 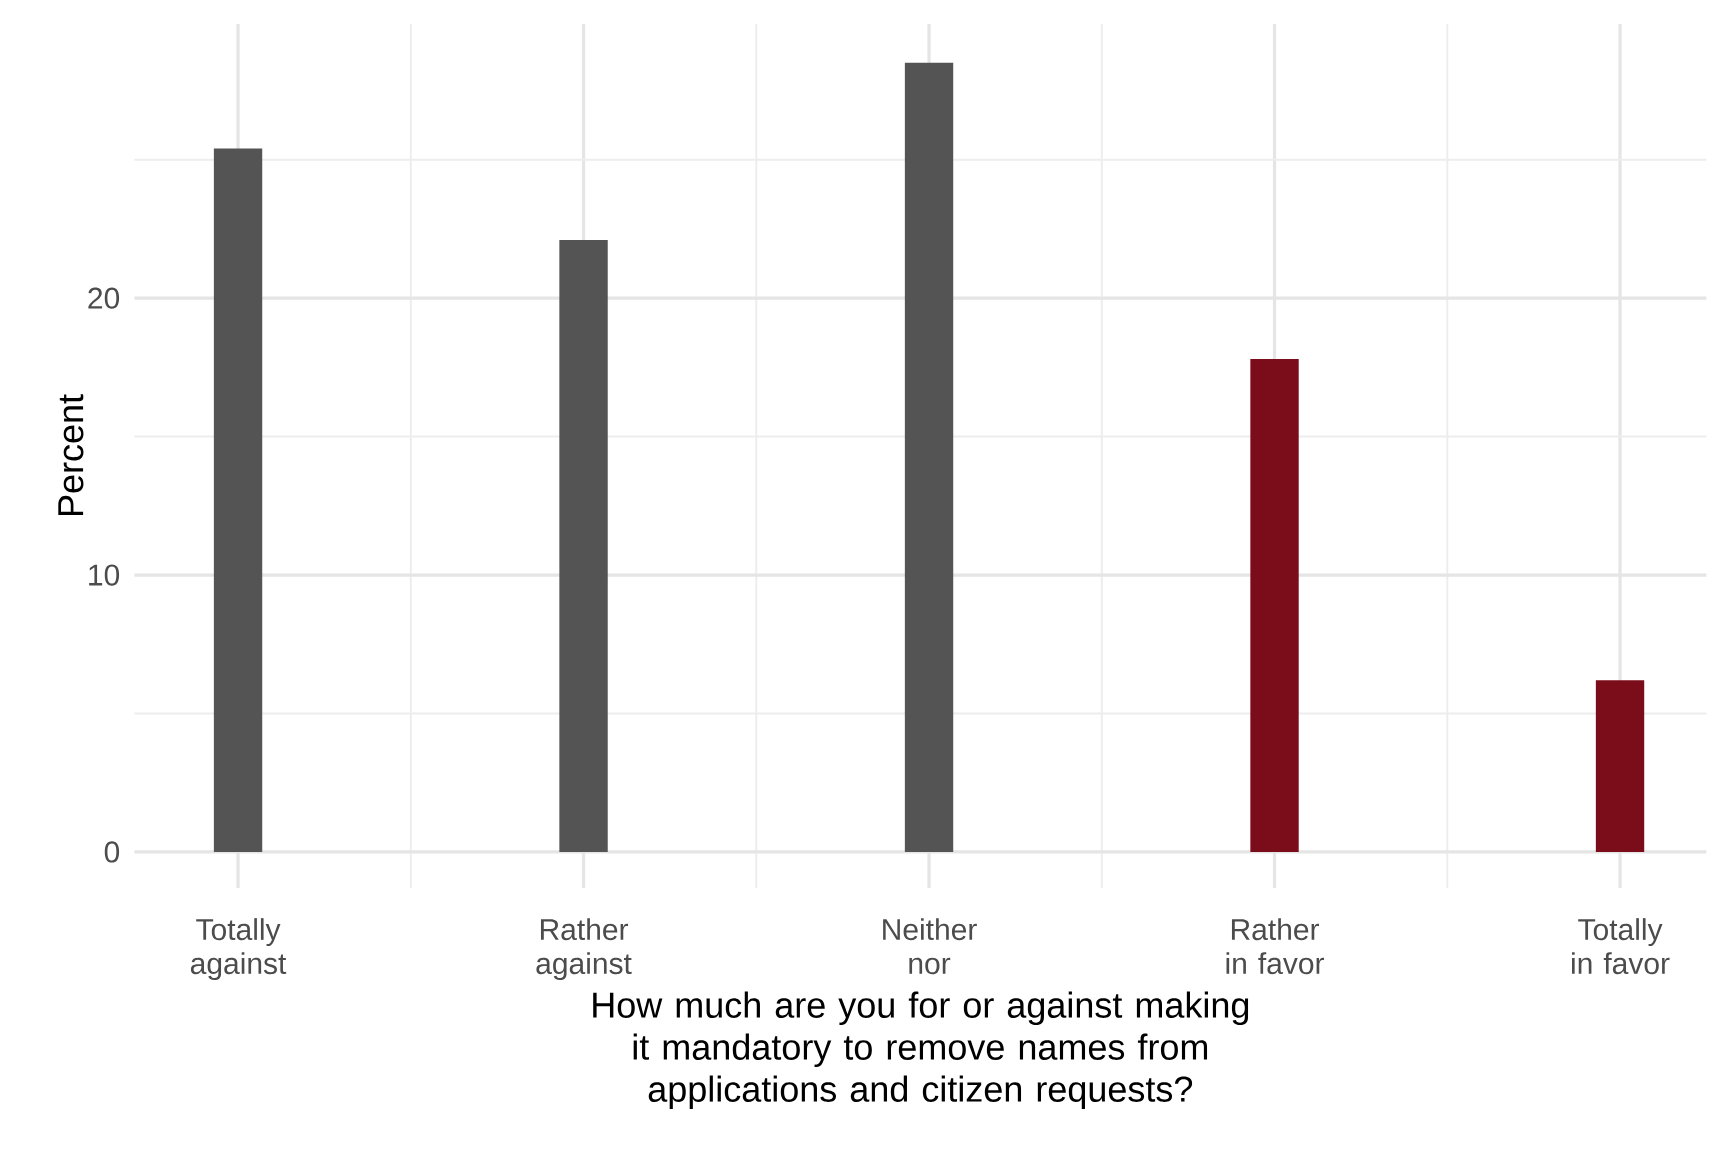 What do you see at coordinates (71, 455) in the screenshot?
I see `y-axis-title: Percent` at bounding box center [71, 455].